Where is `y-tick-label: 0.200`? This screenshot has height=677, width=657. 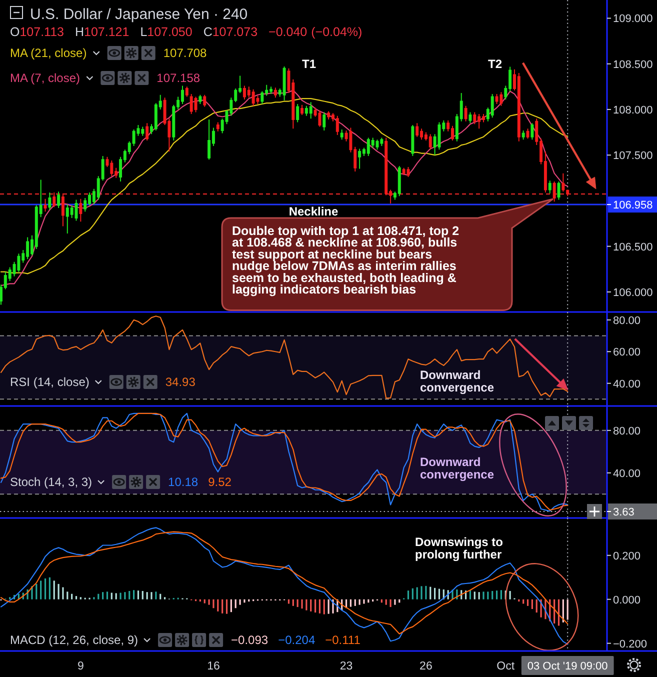
y-tick-label: 0.200 is located at coordinates (627, 556).